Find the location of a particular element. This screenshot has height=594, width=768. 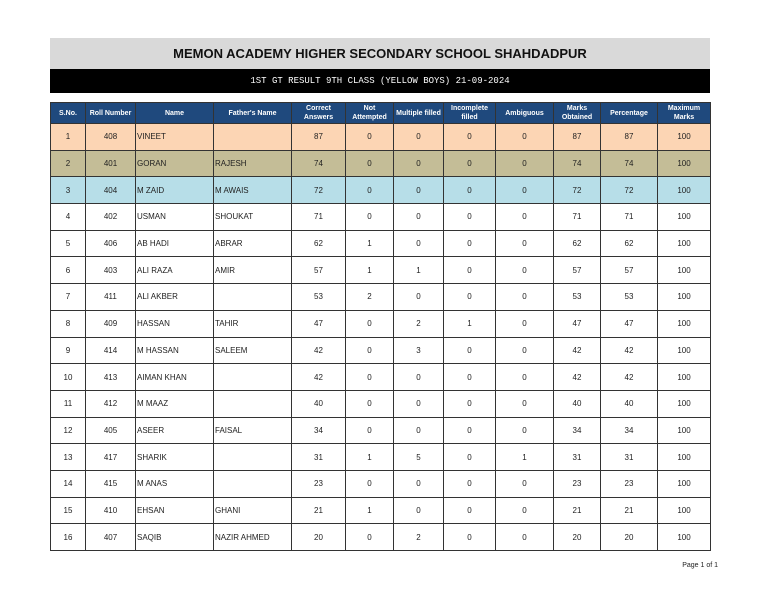

table-cell: 8 is located at coordinates (68, 323).